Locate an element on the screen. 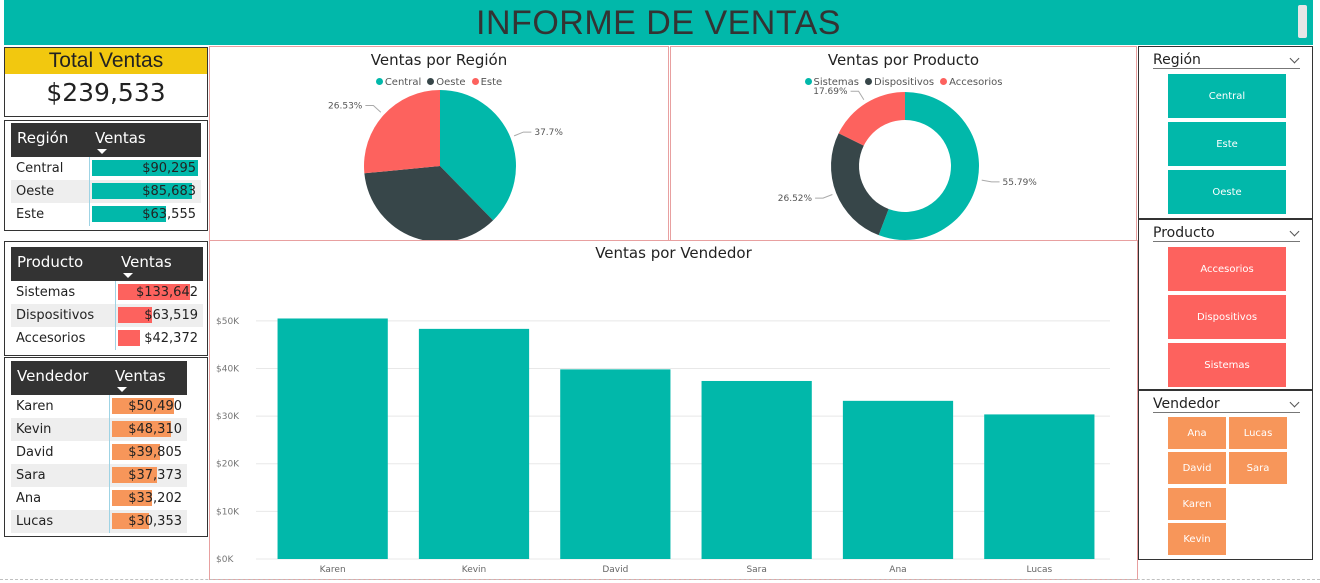 This screenshot has width=1320, height=583. legend-item: Este is located at coordinates (486, 82).